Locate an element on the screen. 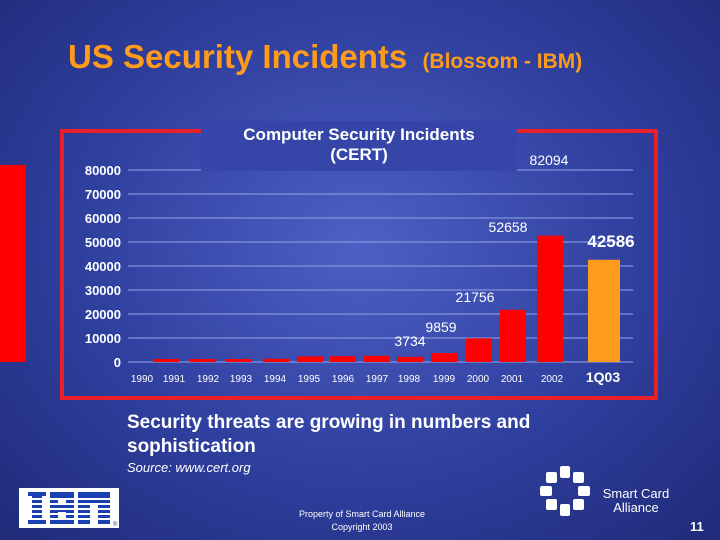 This screenshot has width=720, height=540. y-tick-label: 80000 is located at coordinates (103, 170).